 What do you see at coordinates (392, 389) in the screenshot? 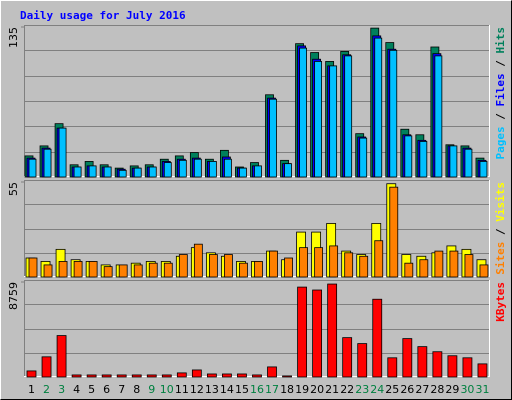
I see `x-tick-label: 25` at bounding box center [392, 389].